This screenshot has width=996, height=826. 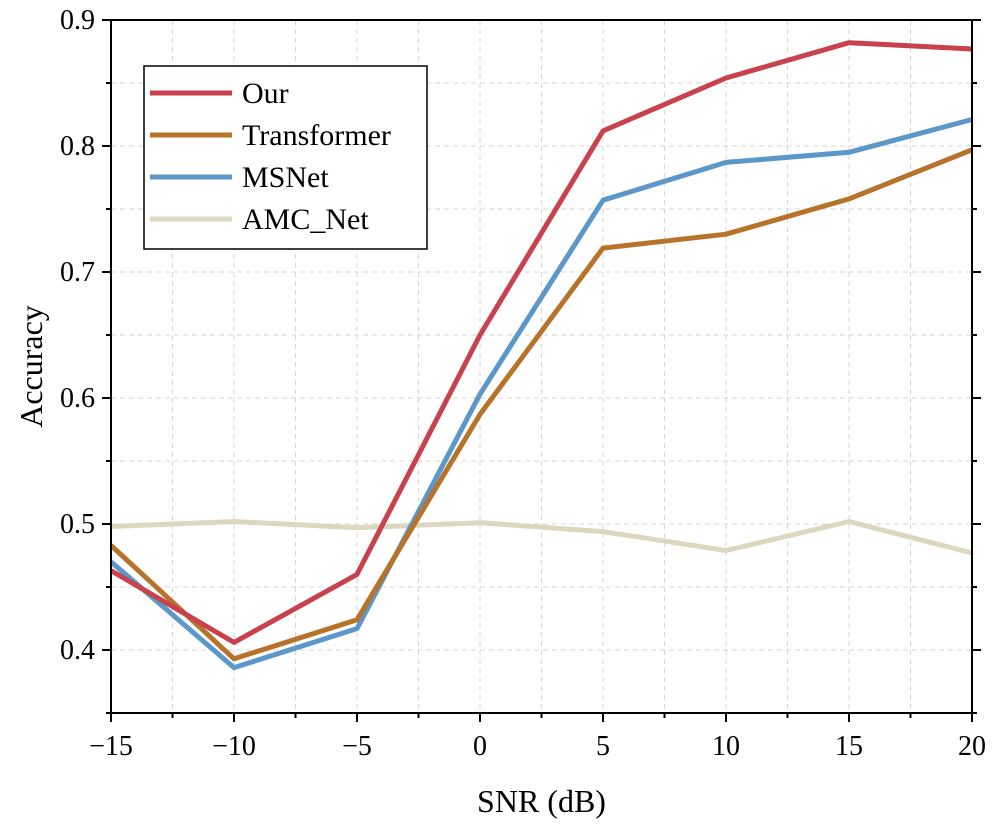 What do you see at coordinates (31, 366) in the screenshot?
I see `y-axis-title: Accuracy` at bounding box center [31, 366].